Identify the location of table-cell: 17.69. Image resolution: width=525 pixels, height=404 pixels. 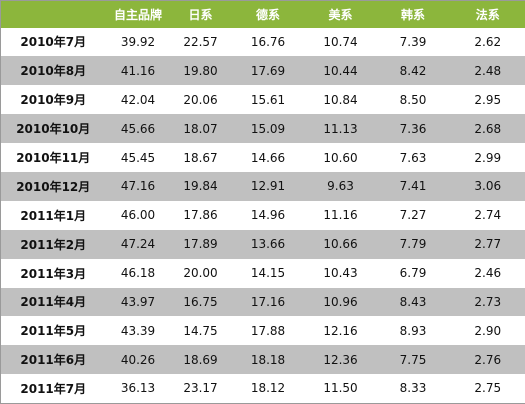
(268, 70).